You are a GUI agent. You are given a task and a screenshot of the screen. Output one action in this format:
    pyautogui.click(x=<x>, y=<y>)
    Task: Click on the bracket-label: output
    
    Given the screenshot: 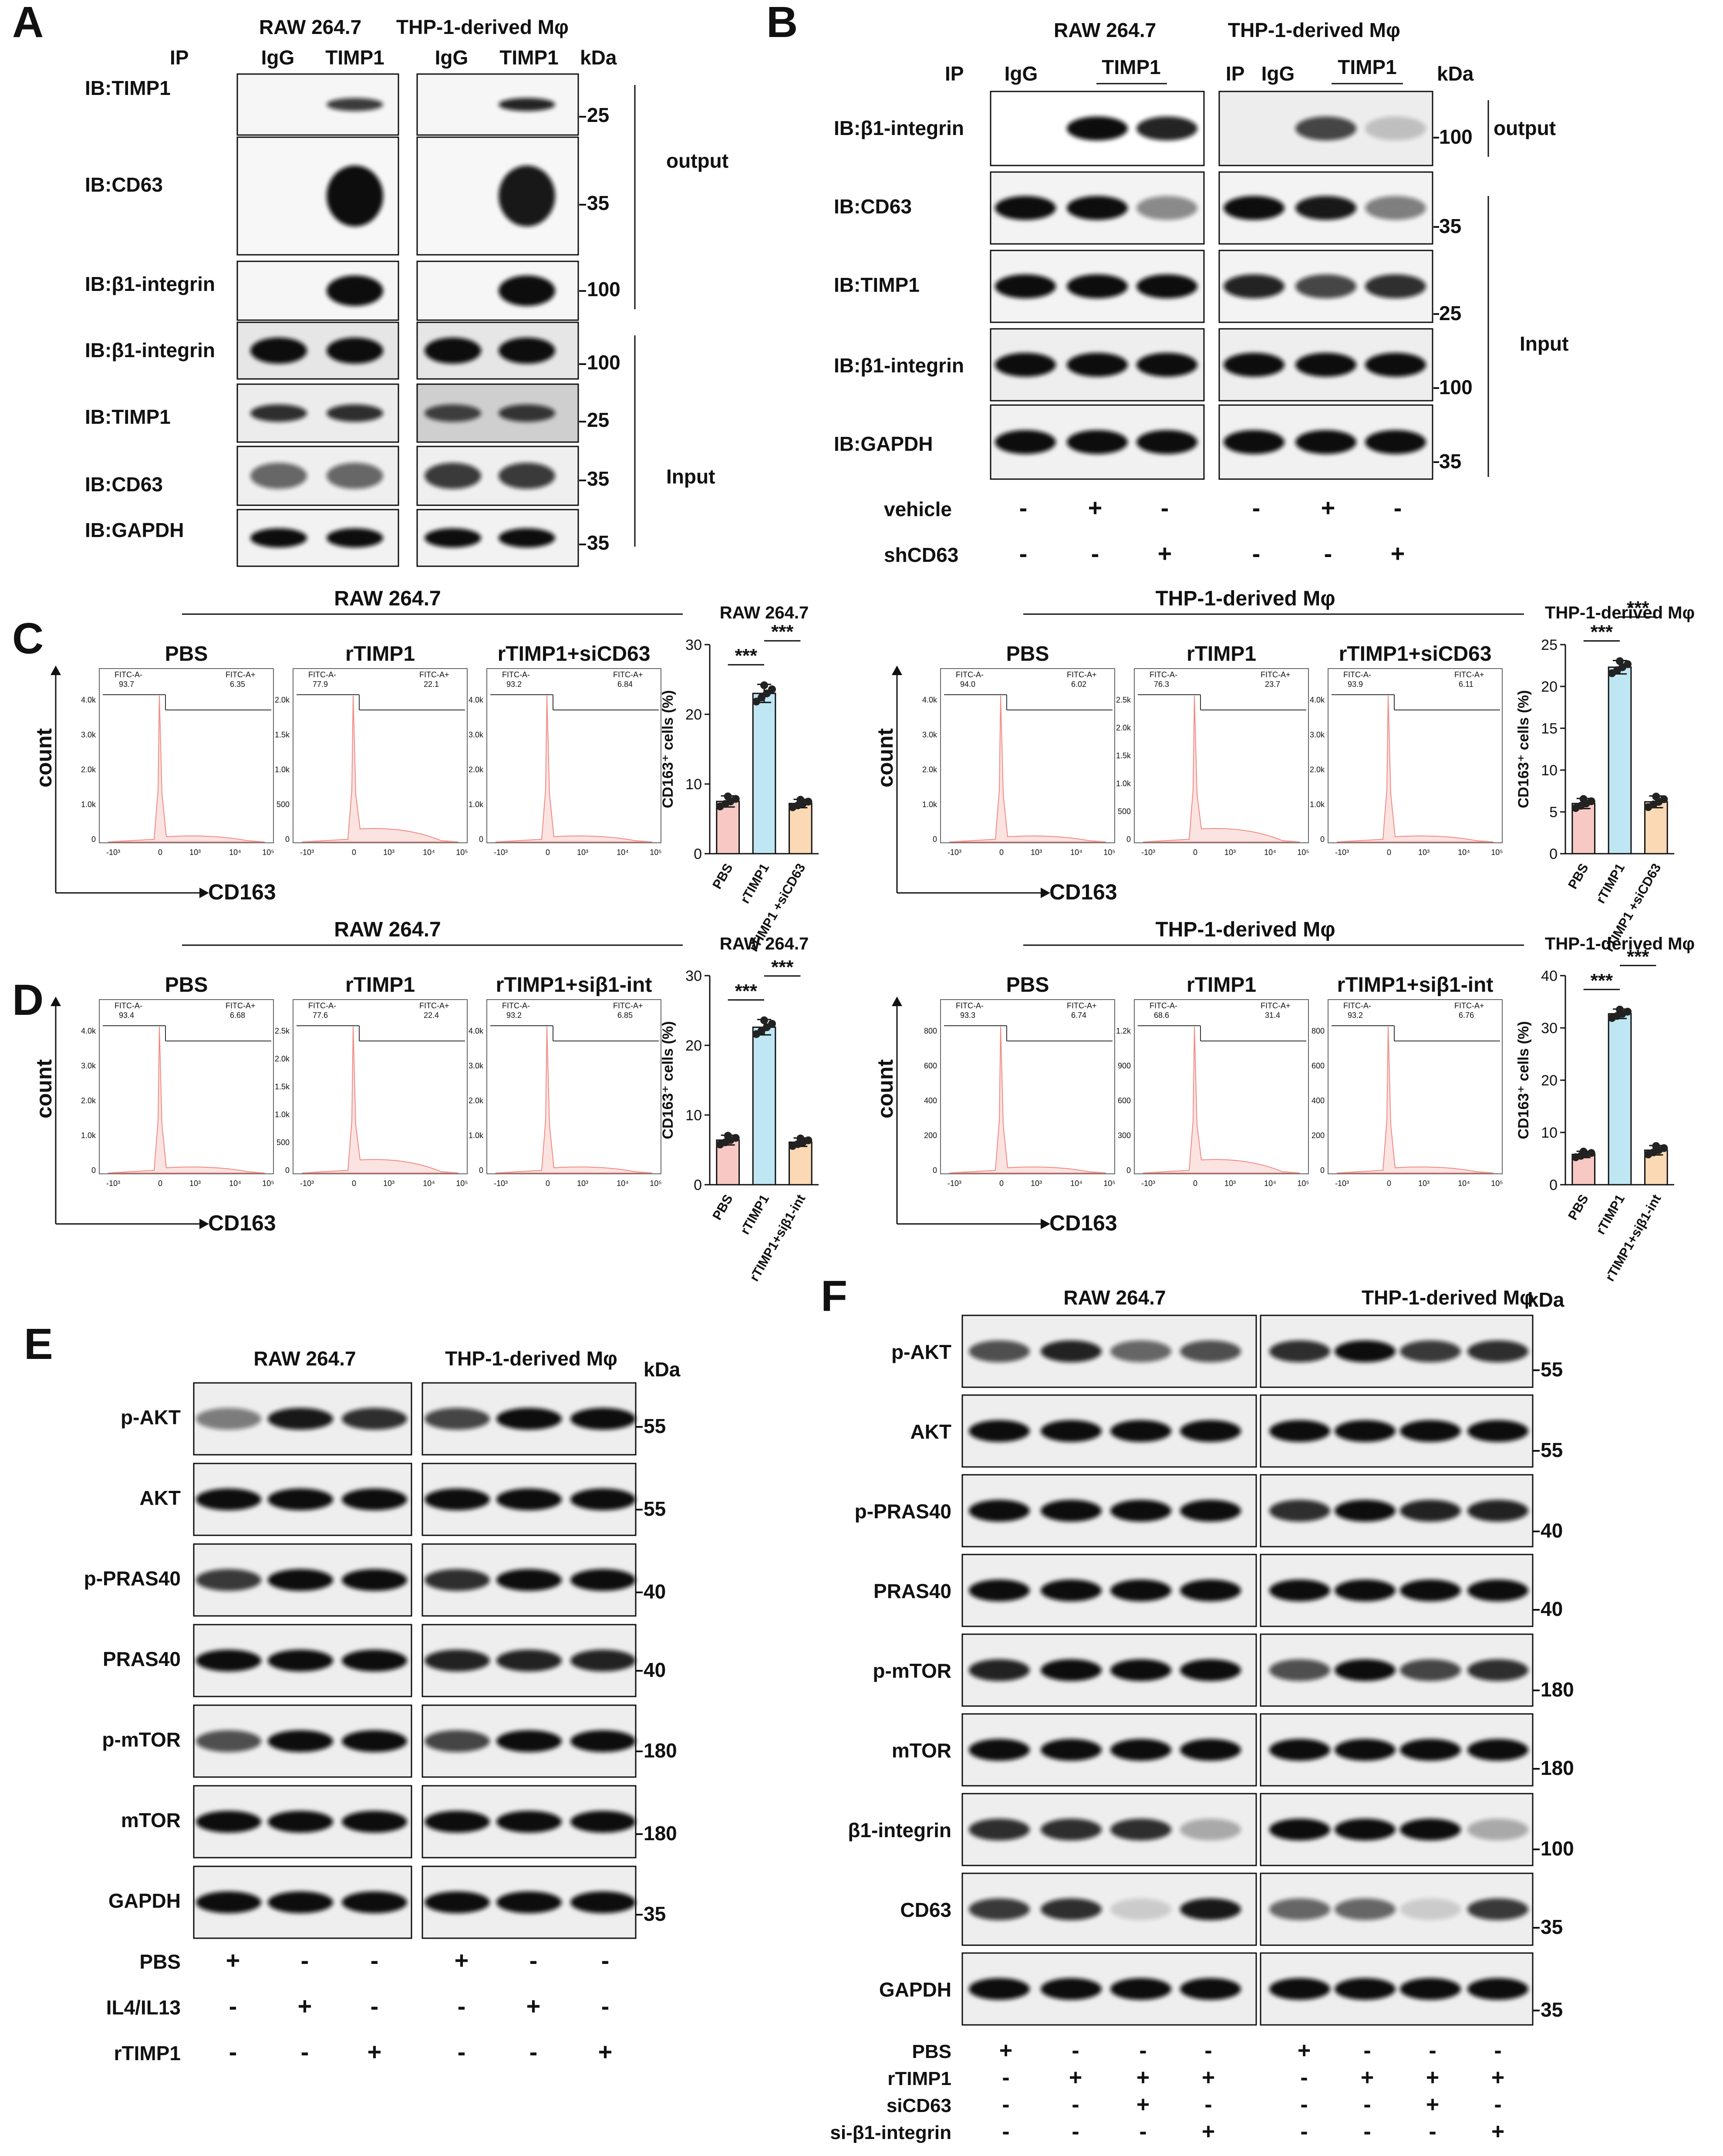 What is the action you would take?
    pyautogui.click(x=697, y=161)
    